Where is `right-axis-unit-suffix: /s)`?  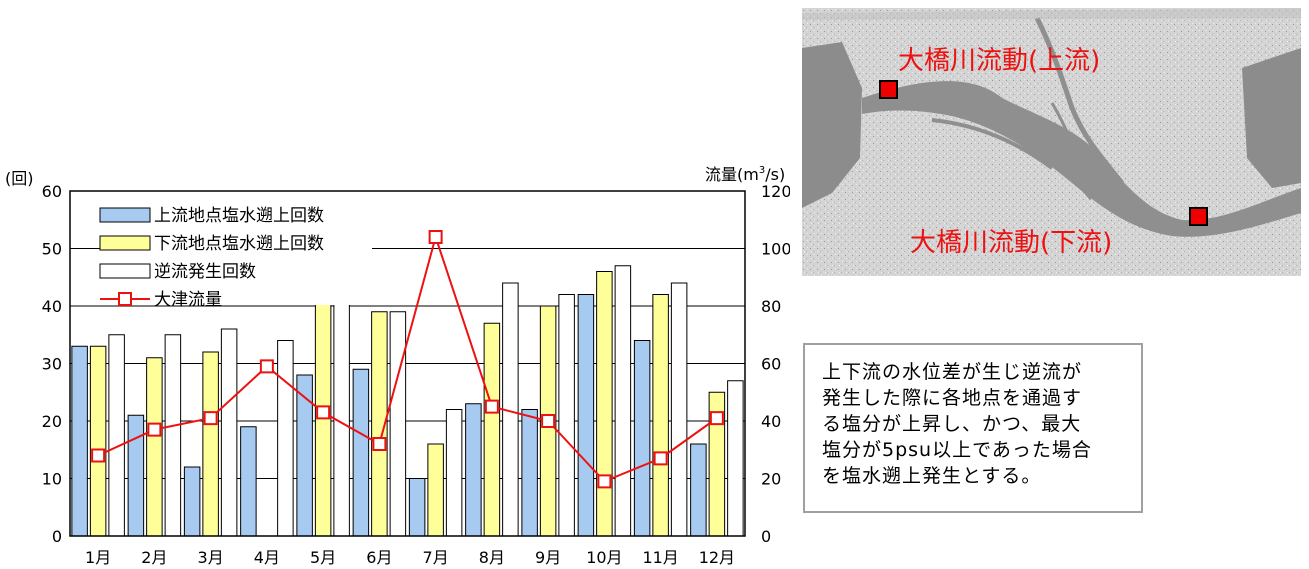
right-axis-unit-suffix: /s) is located at coordinates (775, 174).